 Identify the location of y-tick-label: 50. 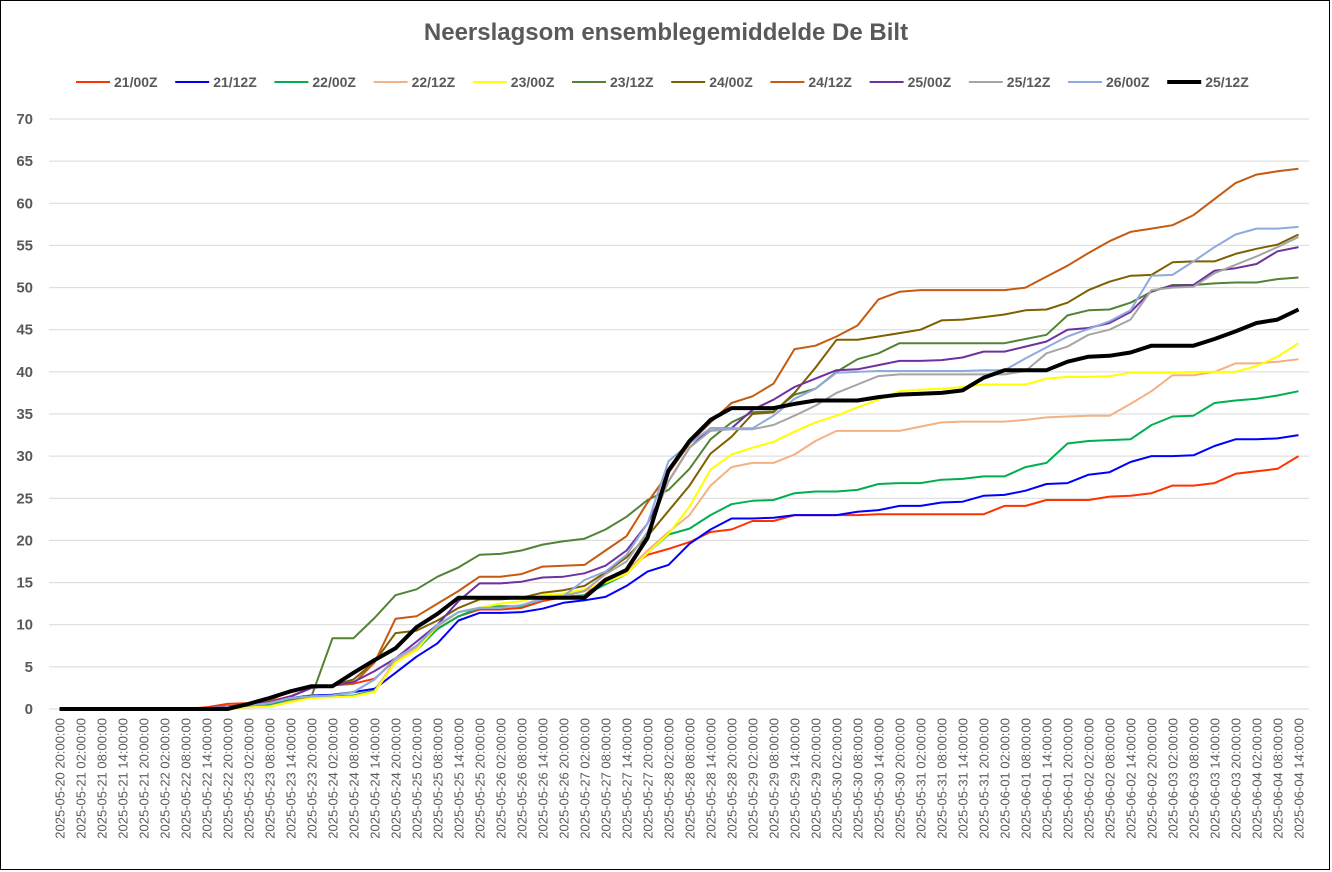
(24, 288).